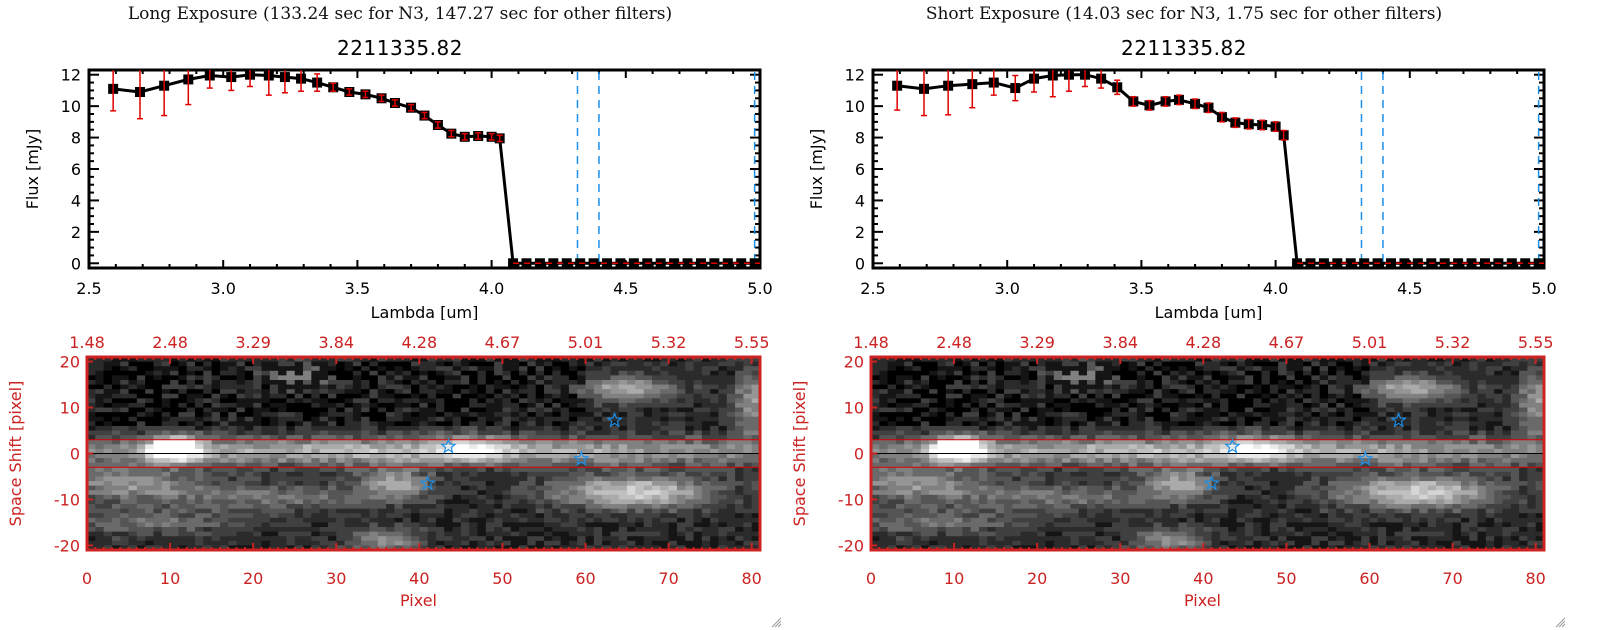 Image resolution: width=1600 pixels, height=630 pixels. I want to click on x-tick-label: 4.0, so click(1275, 288).